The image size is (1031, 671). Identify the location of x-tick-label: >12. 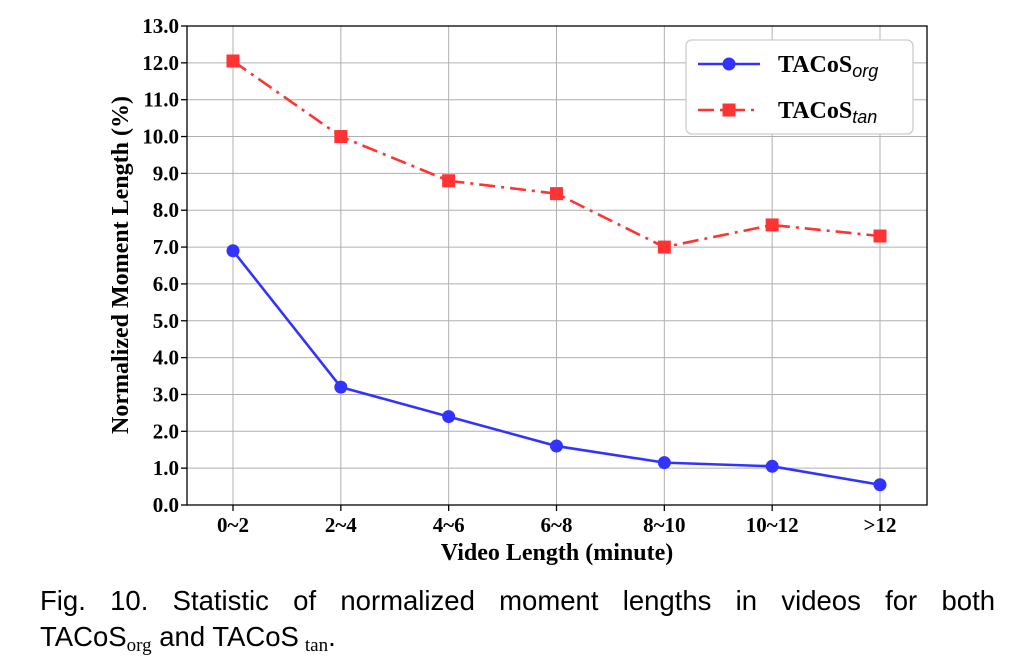
(880, 525).